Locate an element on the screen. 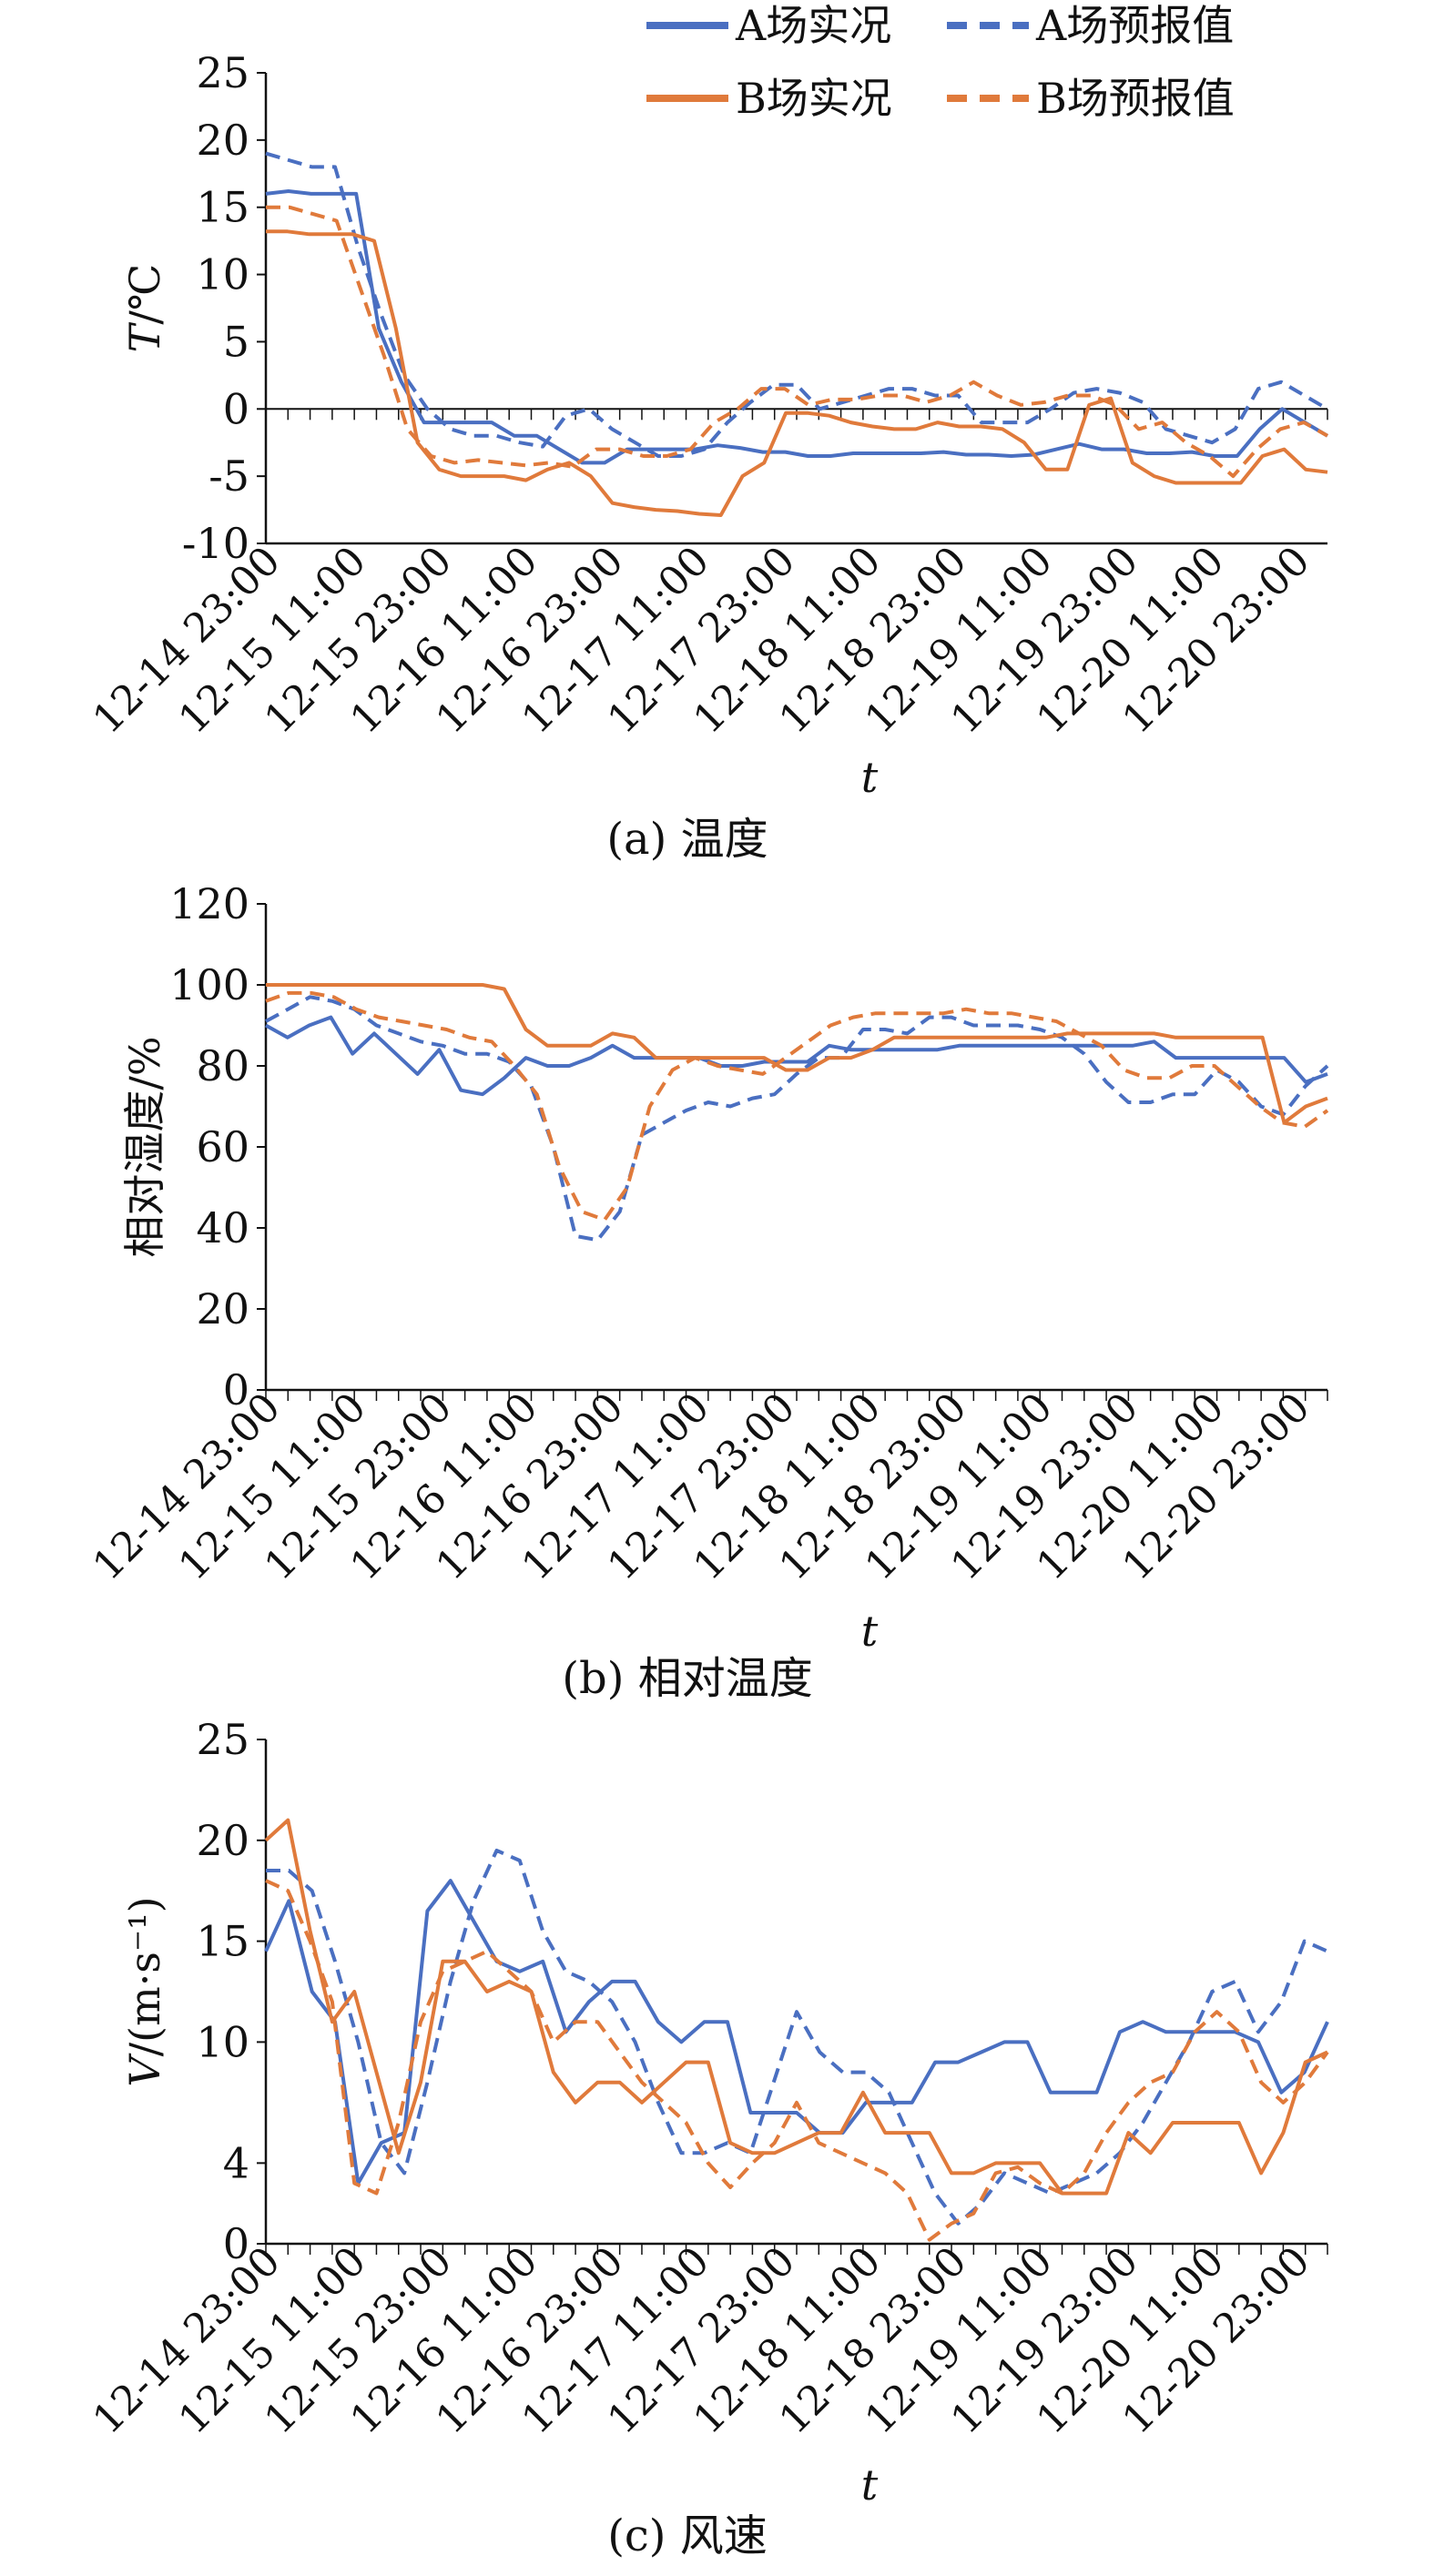  legend-item: B场实况 is located at coordinates (769, 98).